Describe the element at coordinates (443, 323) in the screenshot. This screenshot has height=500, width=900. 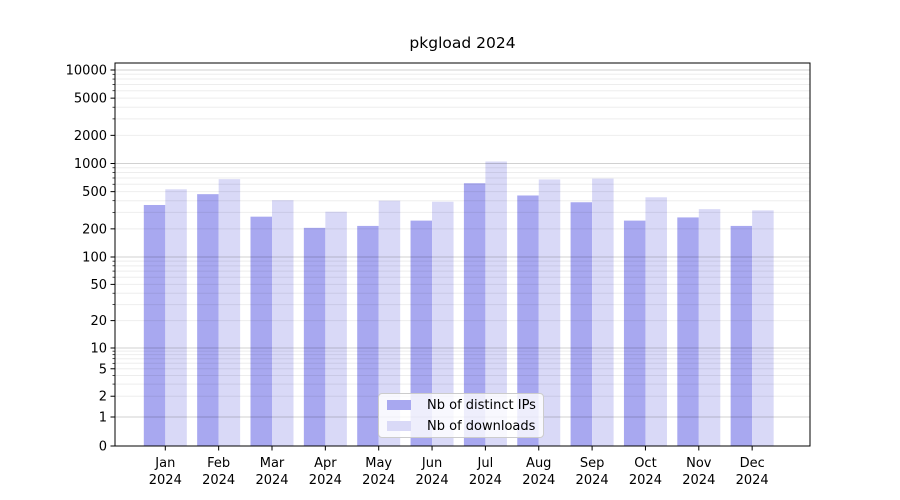
I see `bar-jun-downloads` at that location.